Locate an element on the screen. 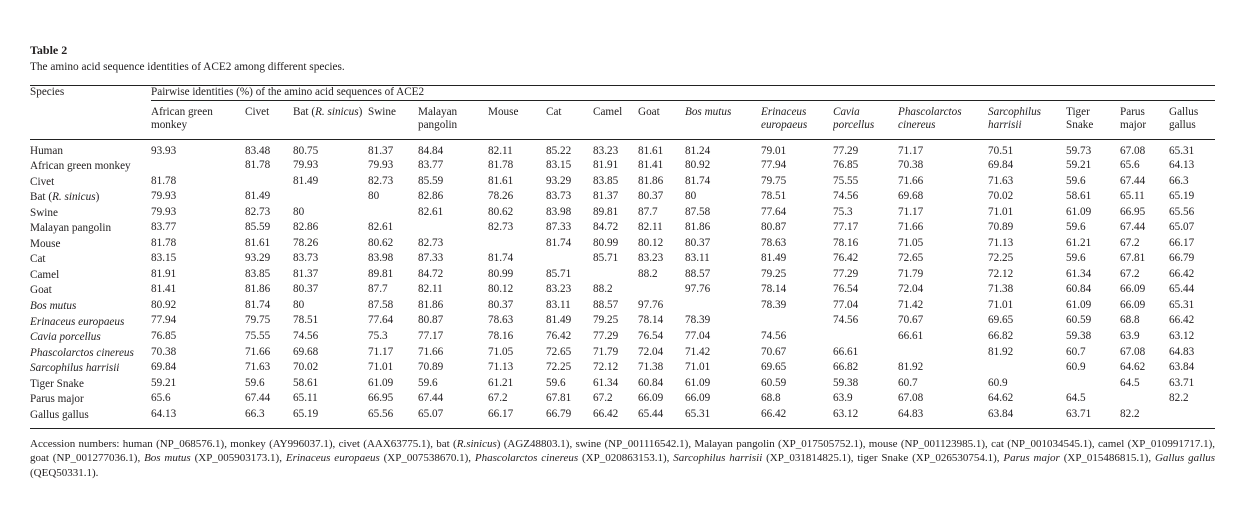 The image size is (1240, 517). column-header: Tiger Snake is located at coordinates (1093, 120).